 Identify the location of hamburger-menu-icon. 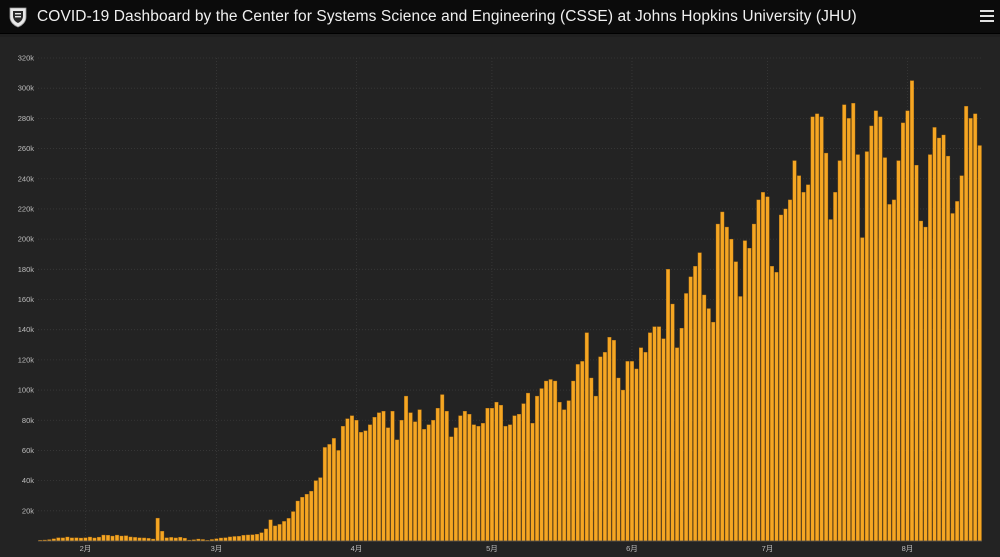
(987, 16).